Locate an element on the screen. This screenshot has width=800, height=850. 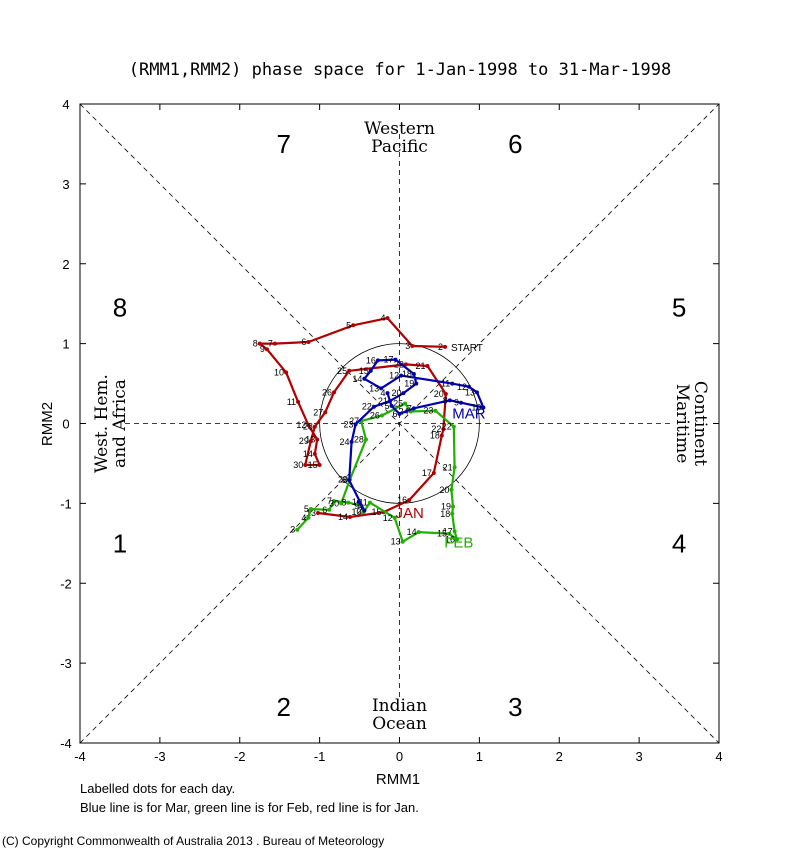
x-tick-label: -3 is located at coordinates (160, 756).